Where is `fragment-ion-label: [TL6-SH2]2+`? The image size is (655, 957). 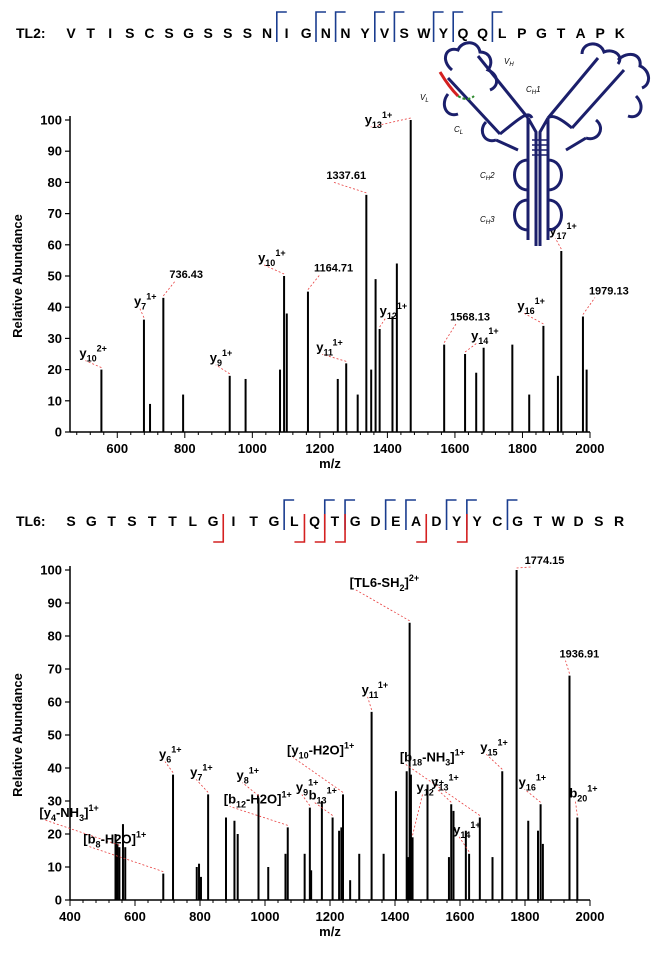 fragment-ion-label: [TL6-SH2]2+ is located at coordinates (384, 597).